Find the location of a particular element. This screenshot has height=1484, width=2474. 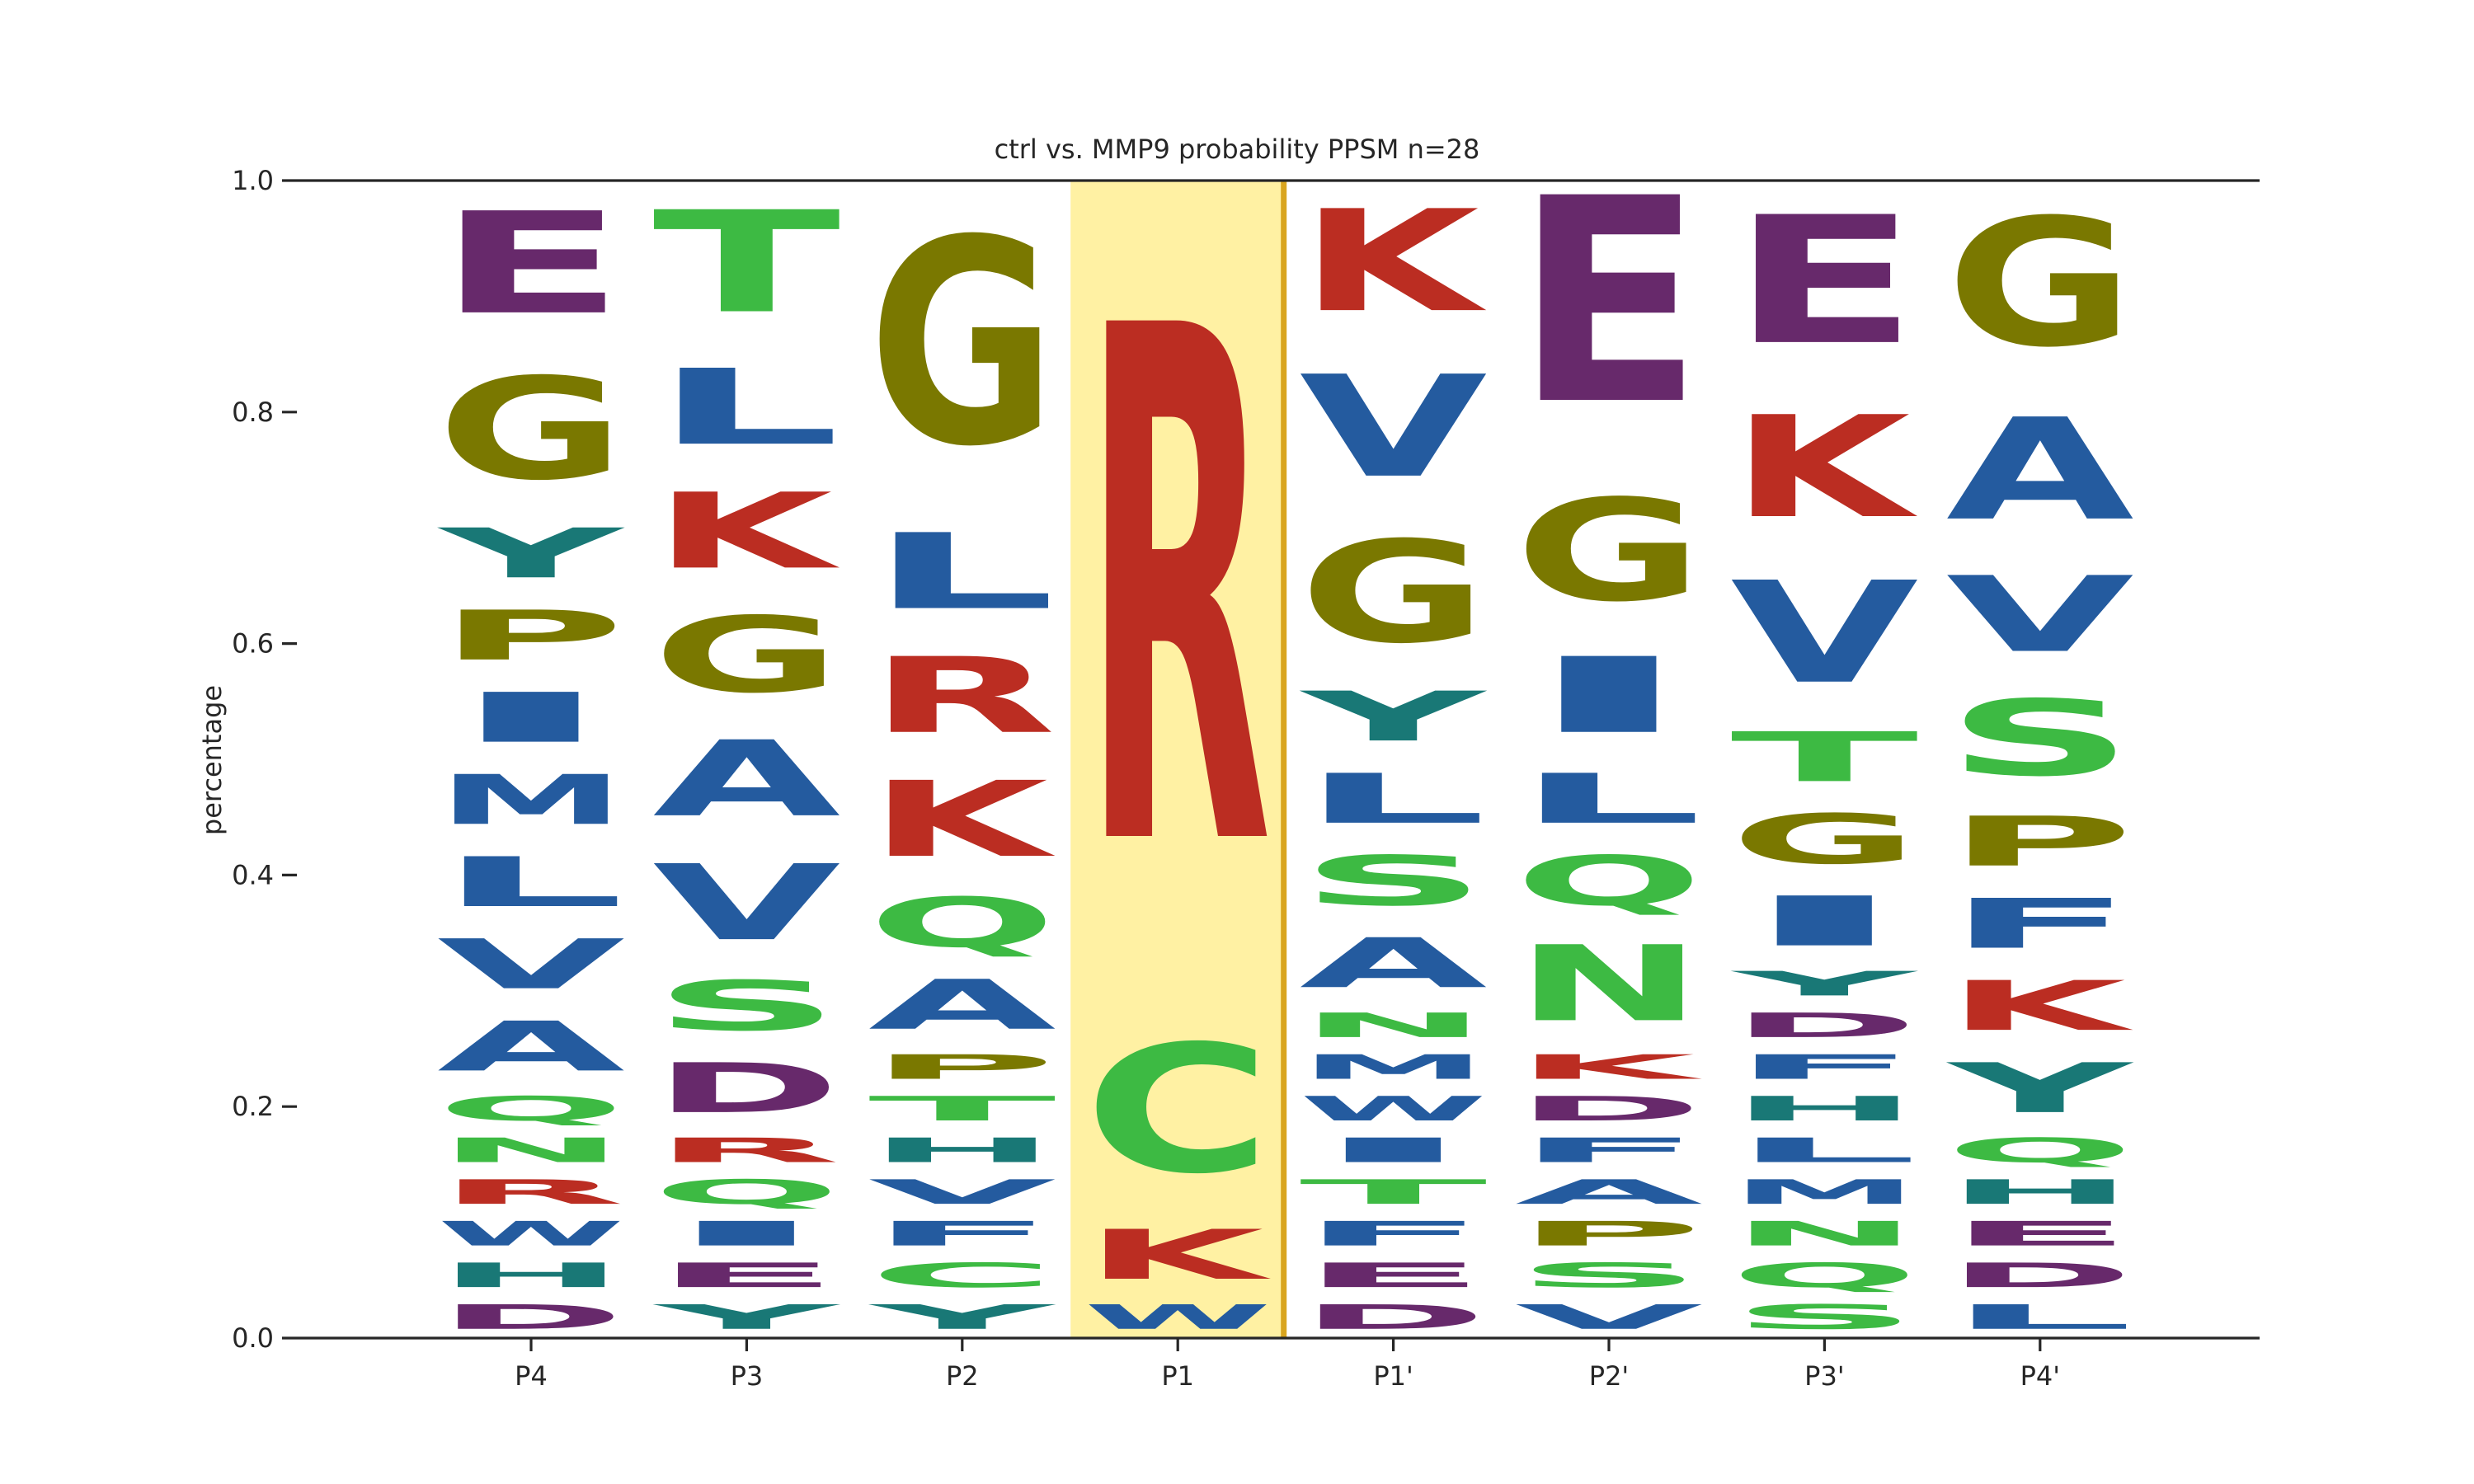

x-tick-label: P4' is located at coordinates (2040, 1376).